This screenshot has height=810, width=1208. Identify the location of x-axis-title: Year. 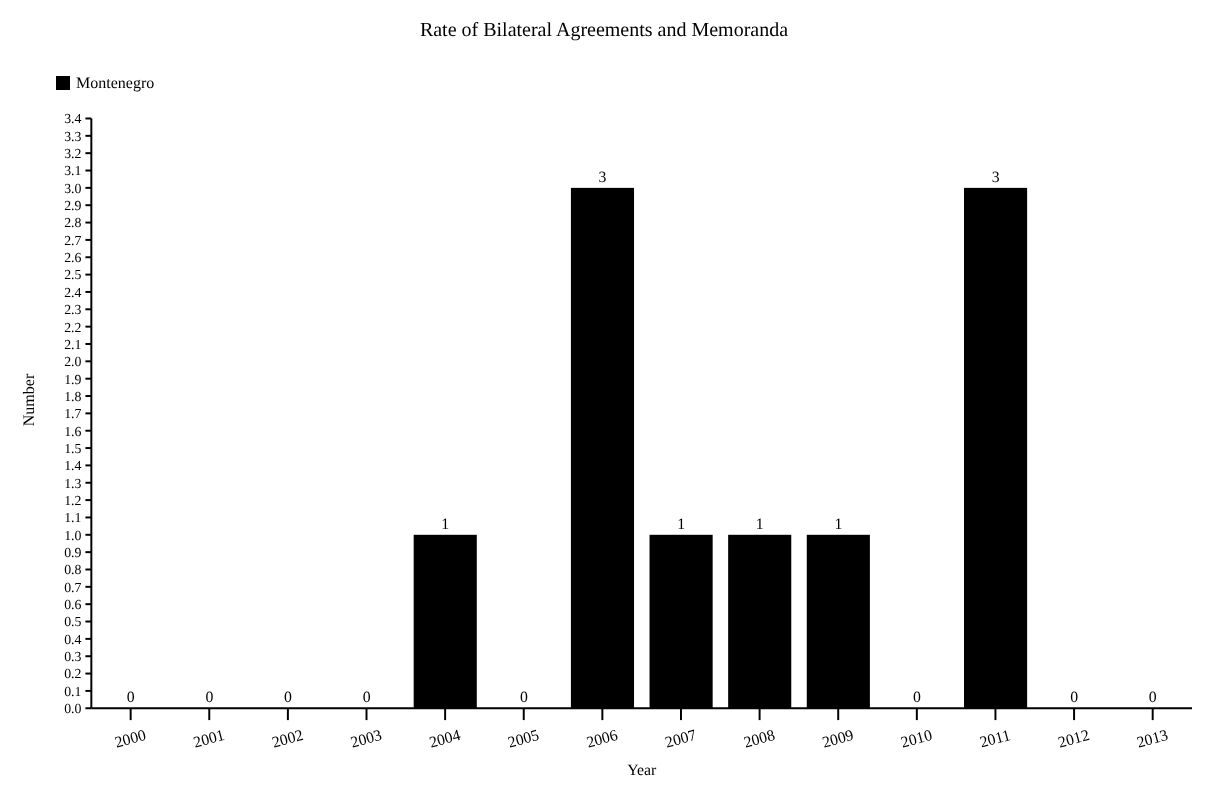
(642, 770).